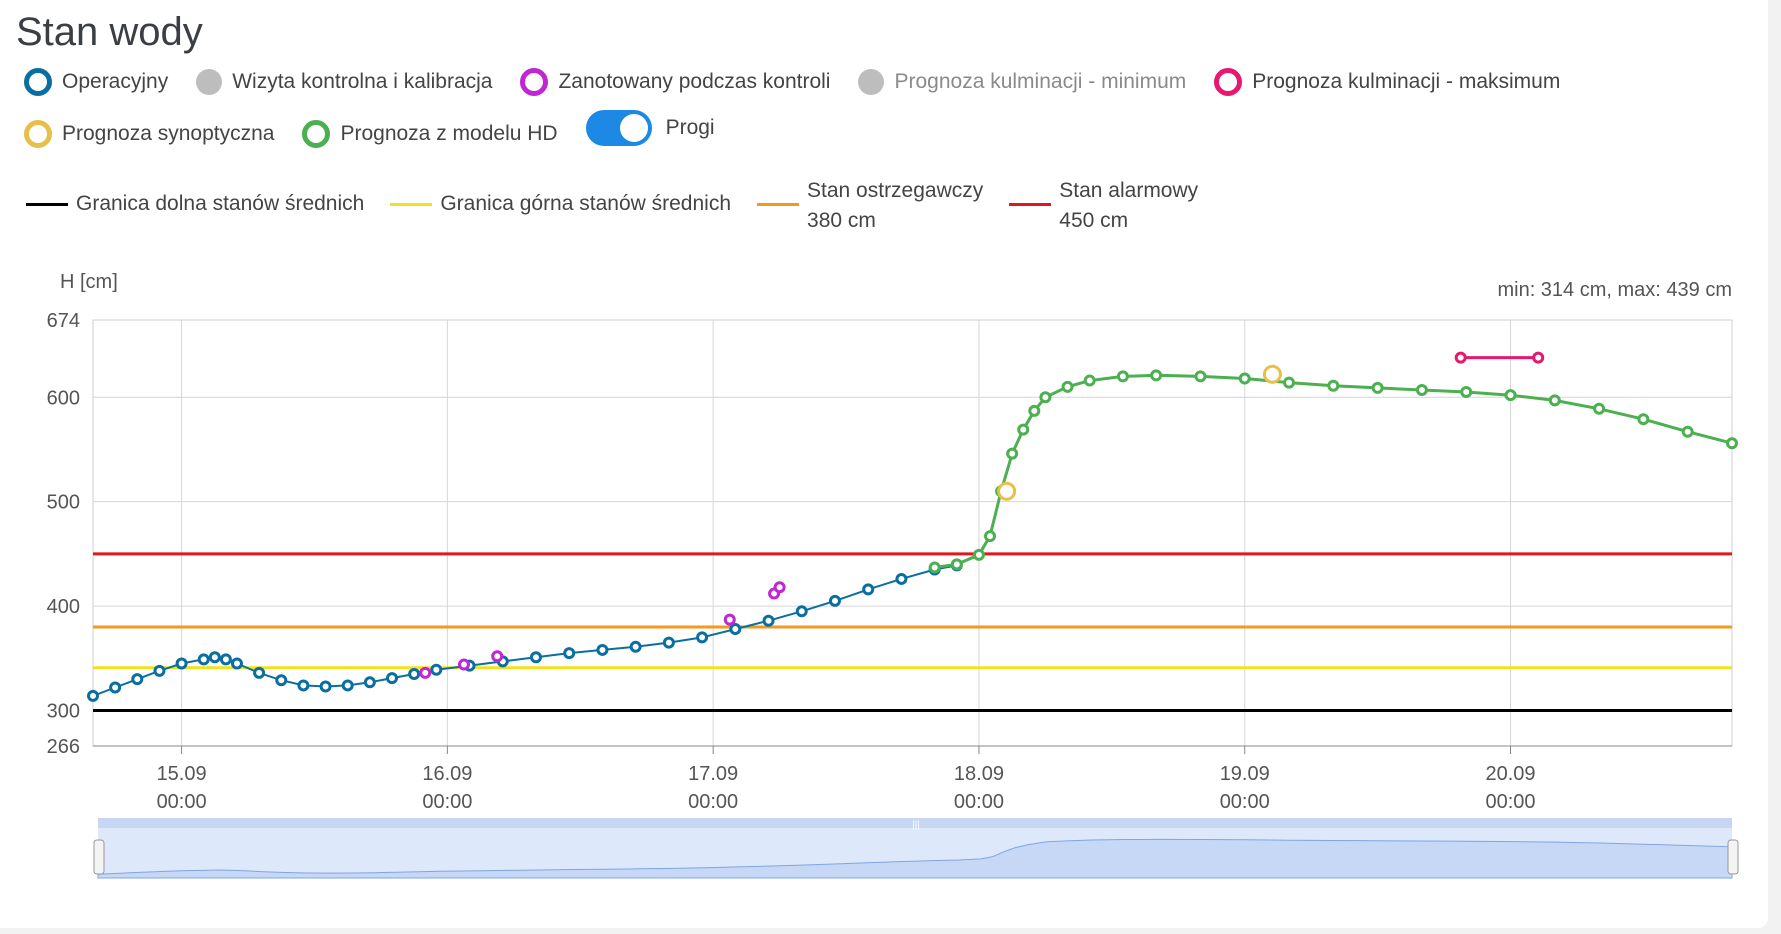  What do you see at coordinates (96, 82) in the screenshot?
I see `legend-item-operacyjny: Operacyjny` at bounding box center [96, 82].